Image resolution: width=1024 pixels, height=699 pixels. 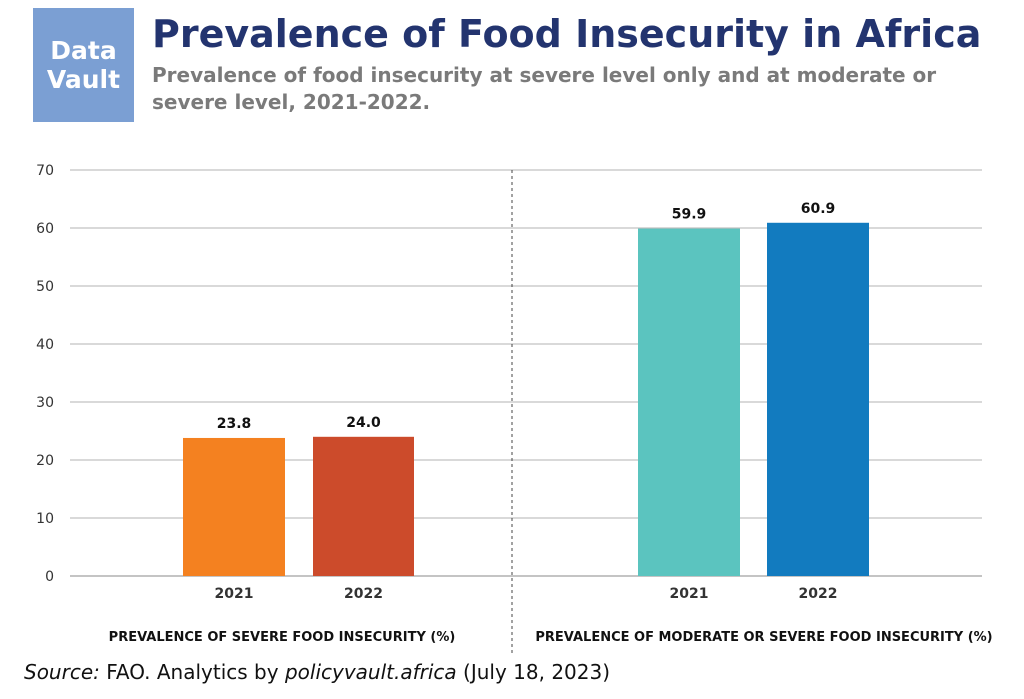 What do you see at coordinates (192, 672) in the screenshot?
I see `source-text: FAO. Analytics by` at bounding box center [192, 672].